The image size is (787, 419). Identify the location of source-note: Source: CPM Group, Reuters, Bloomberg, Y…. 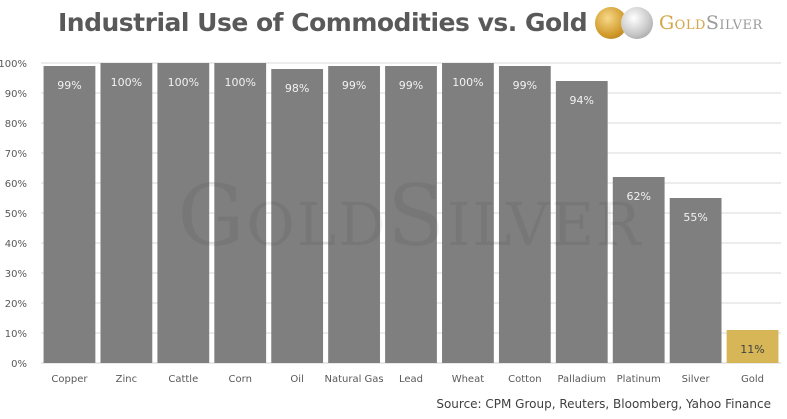
(603, 404).